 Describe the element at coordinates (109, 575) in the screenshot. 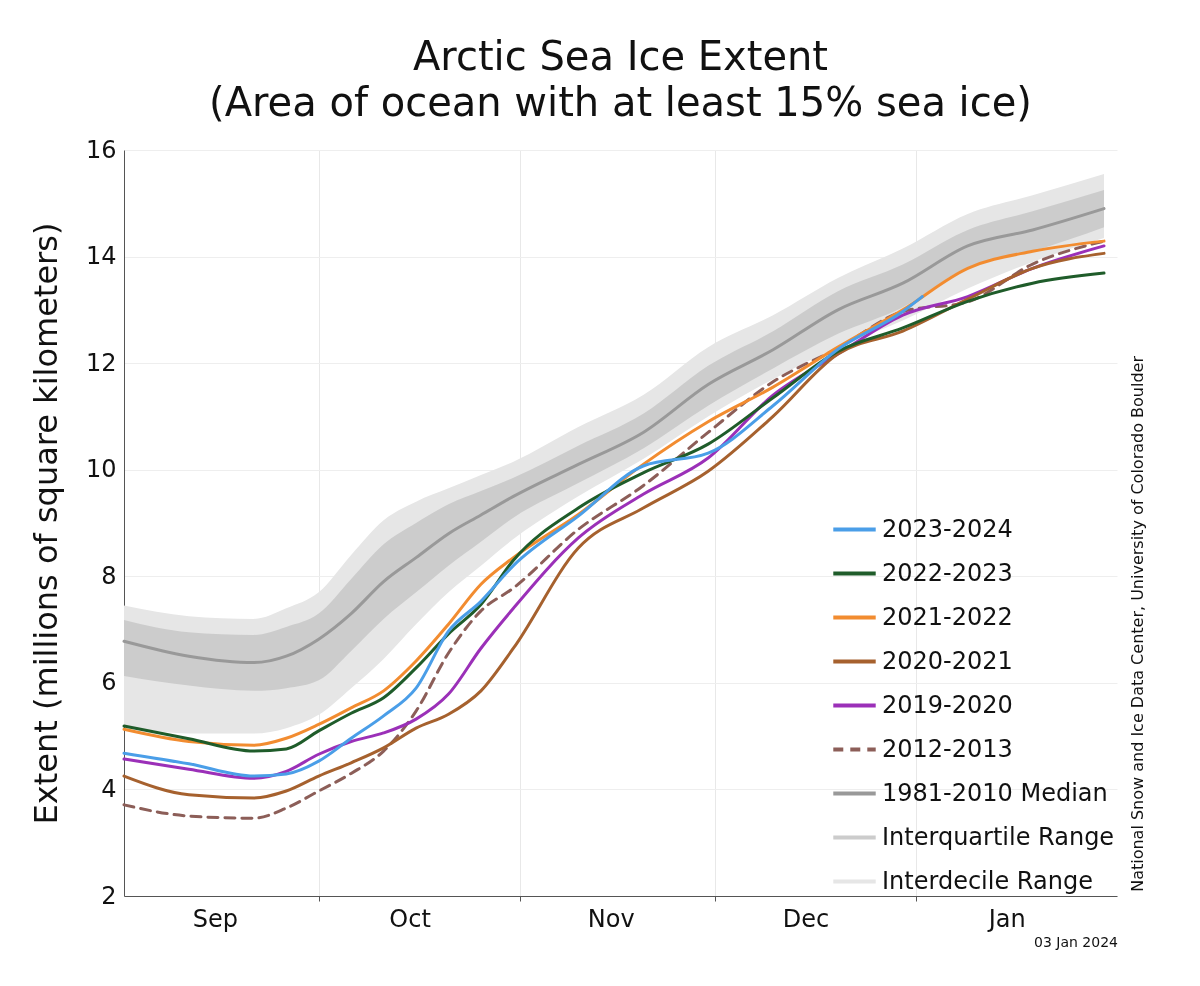

I see `y-tick-label: 8` at that location.